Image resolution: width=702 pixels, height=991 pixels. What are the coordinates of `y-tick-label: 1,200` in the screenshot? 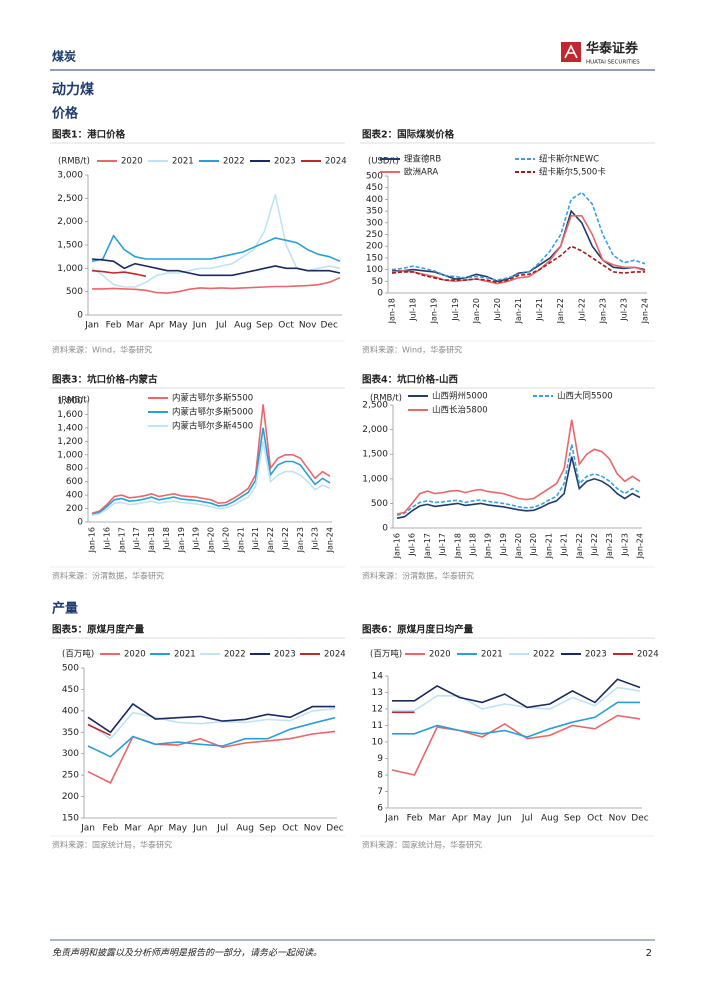 It's located at (70, 442).